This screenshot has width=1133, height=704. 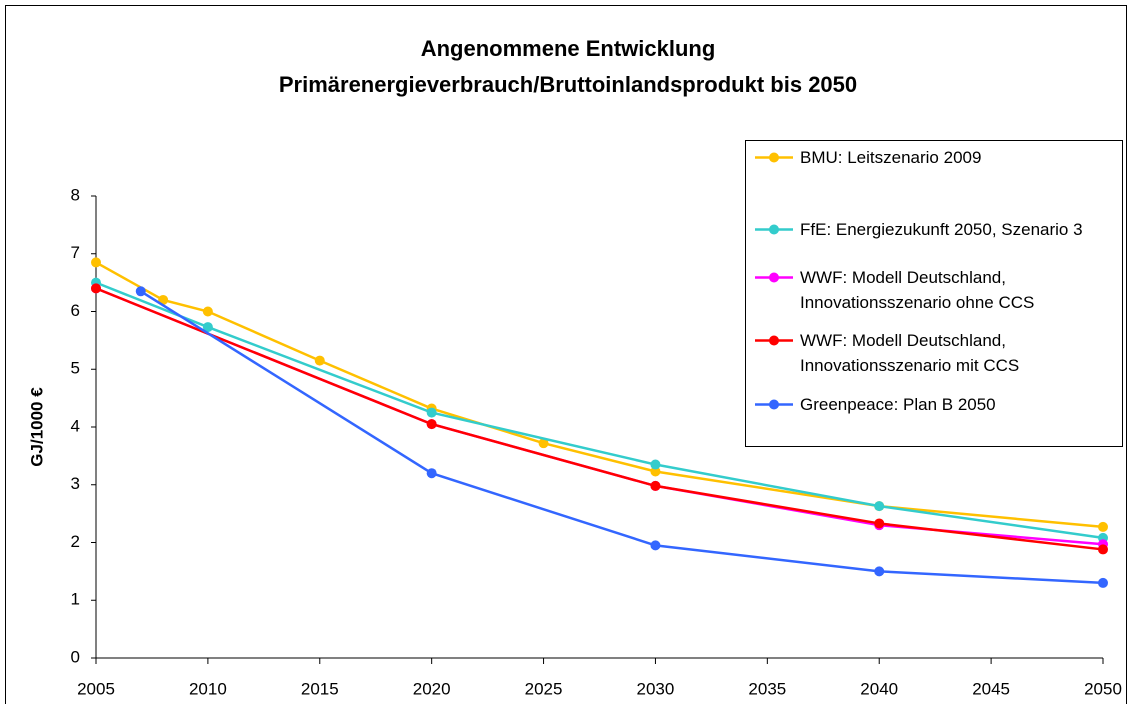 What do you see at coordinates (891, 157) in the screenshot?
I see `legend-label: BMU: Leitszenario 2009` at bounding box center [891, 157].